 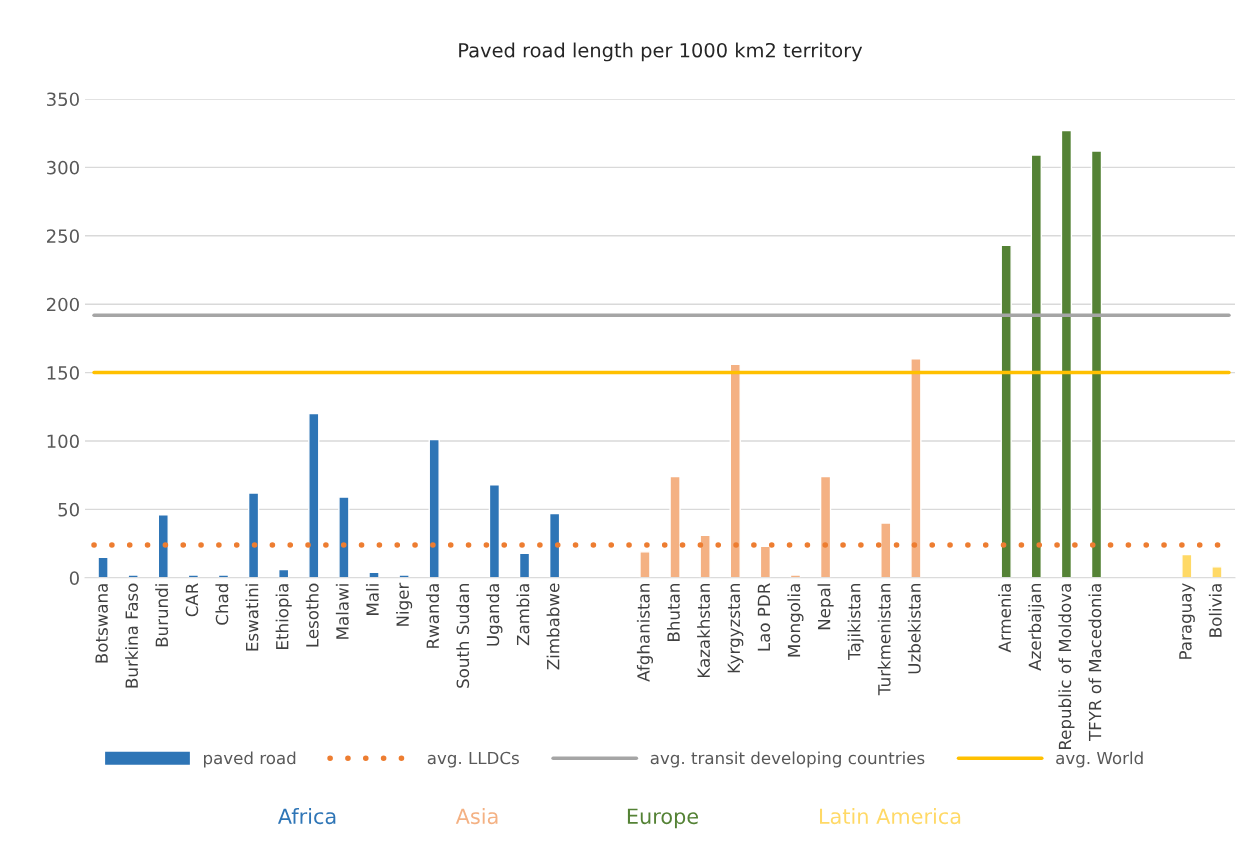 What do you see at coordinates (1066, 666) in the screenshot?
I see `x-tick-label: Republic of Moldova` at bounding box center [1066, 666].